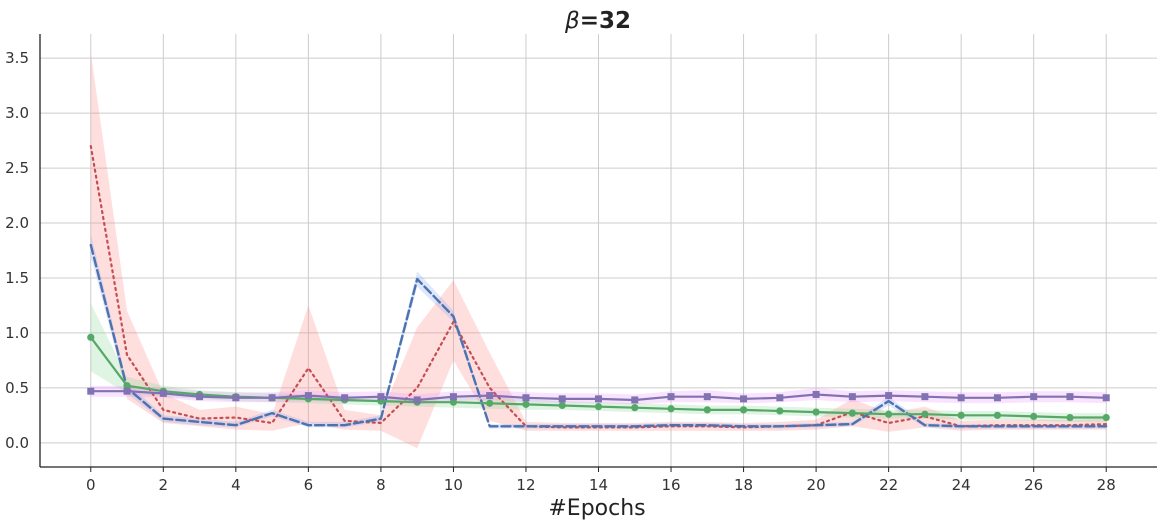  What do you see at coordinates (164, 485) in the screenshot?
I see `x-tick-label: 2` at bounding box center [164, 485].